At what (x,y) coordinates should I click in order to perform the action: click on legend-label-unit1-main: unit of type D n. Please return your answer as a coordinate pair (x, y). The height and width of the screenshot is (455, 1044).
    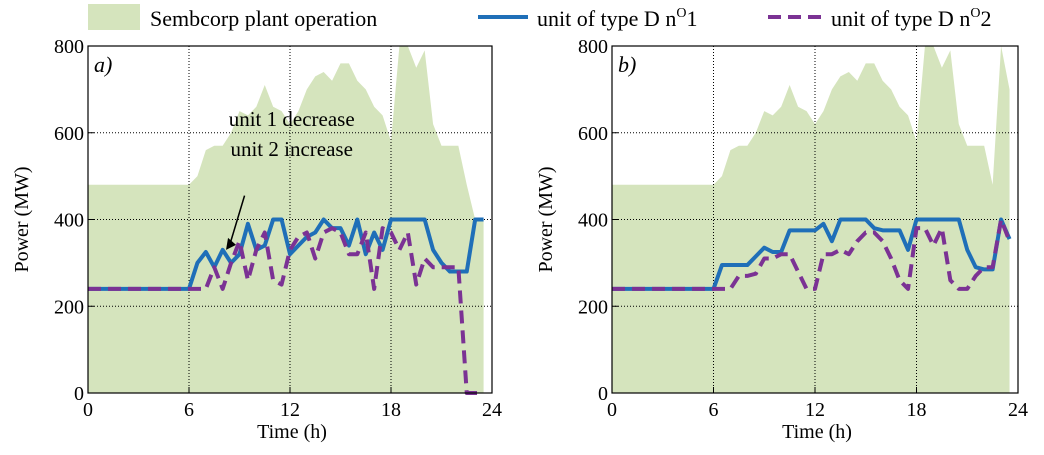
    Looking at the image, I should click on (606, 18).